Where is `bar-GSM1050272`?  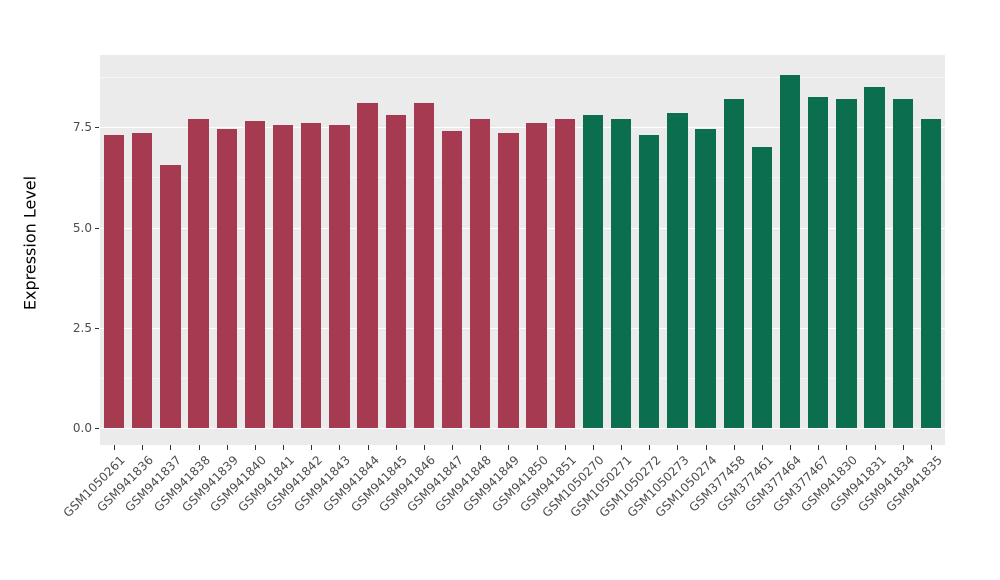 bar-GSM1050272 is located at coordinates (649, 281).